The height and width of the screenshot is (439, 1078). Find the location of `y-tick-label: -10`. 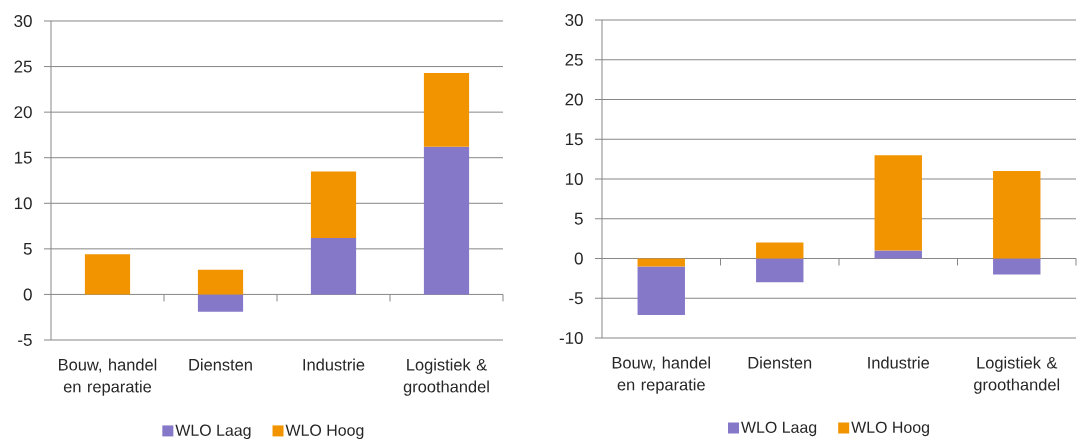

y-tick-label: -10 is located at coordinates (571, 338).